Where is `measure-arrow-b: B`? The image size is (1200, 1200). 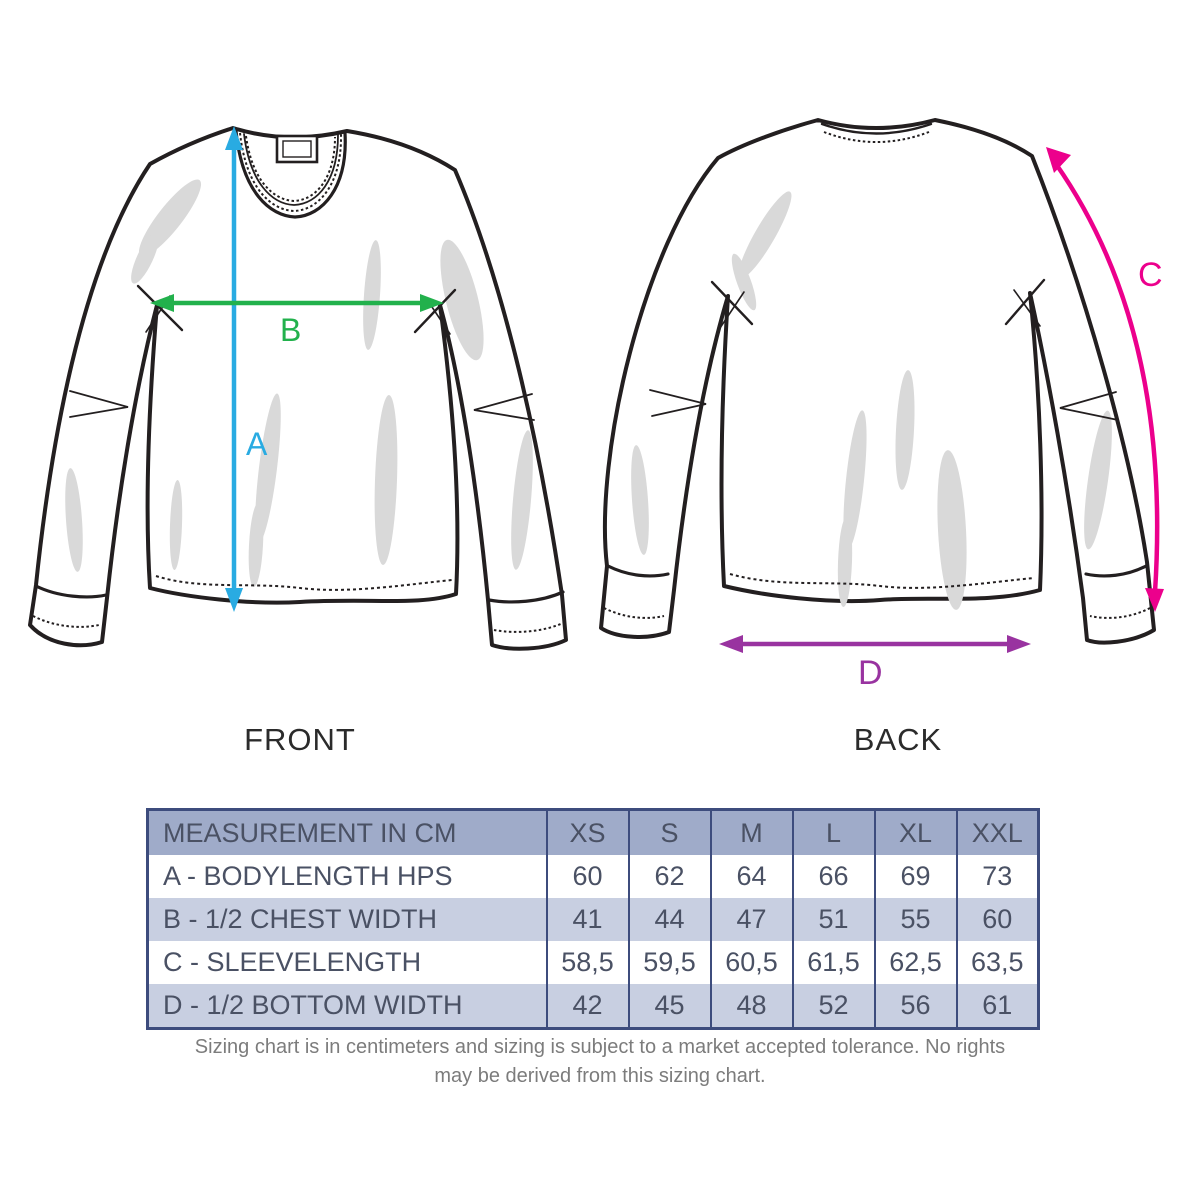
measure-arrow-b: B is located at coordinates (297, 321).